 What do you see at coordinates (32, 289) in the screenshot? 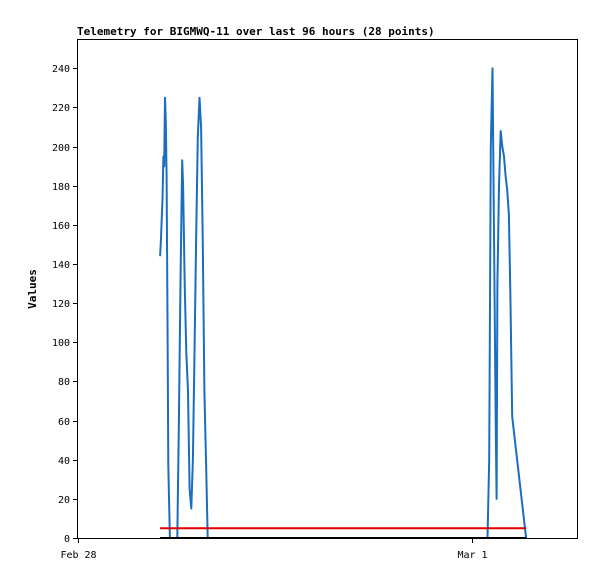
I see `y-axis-label: Values` at bounding box center [32, 289].